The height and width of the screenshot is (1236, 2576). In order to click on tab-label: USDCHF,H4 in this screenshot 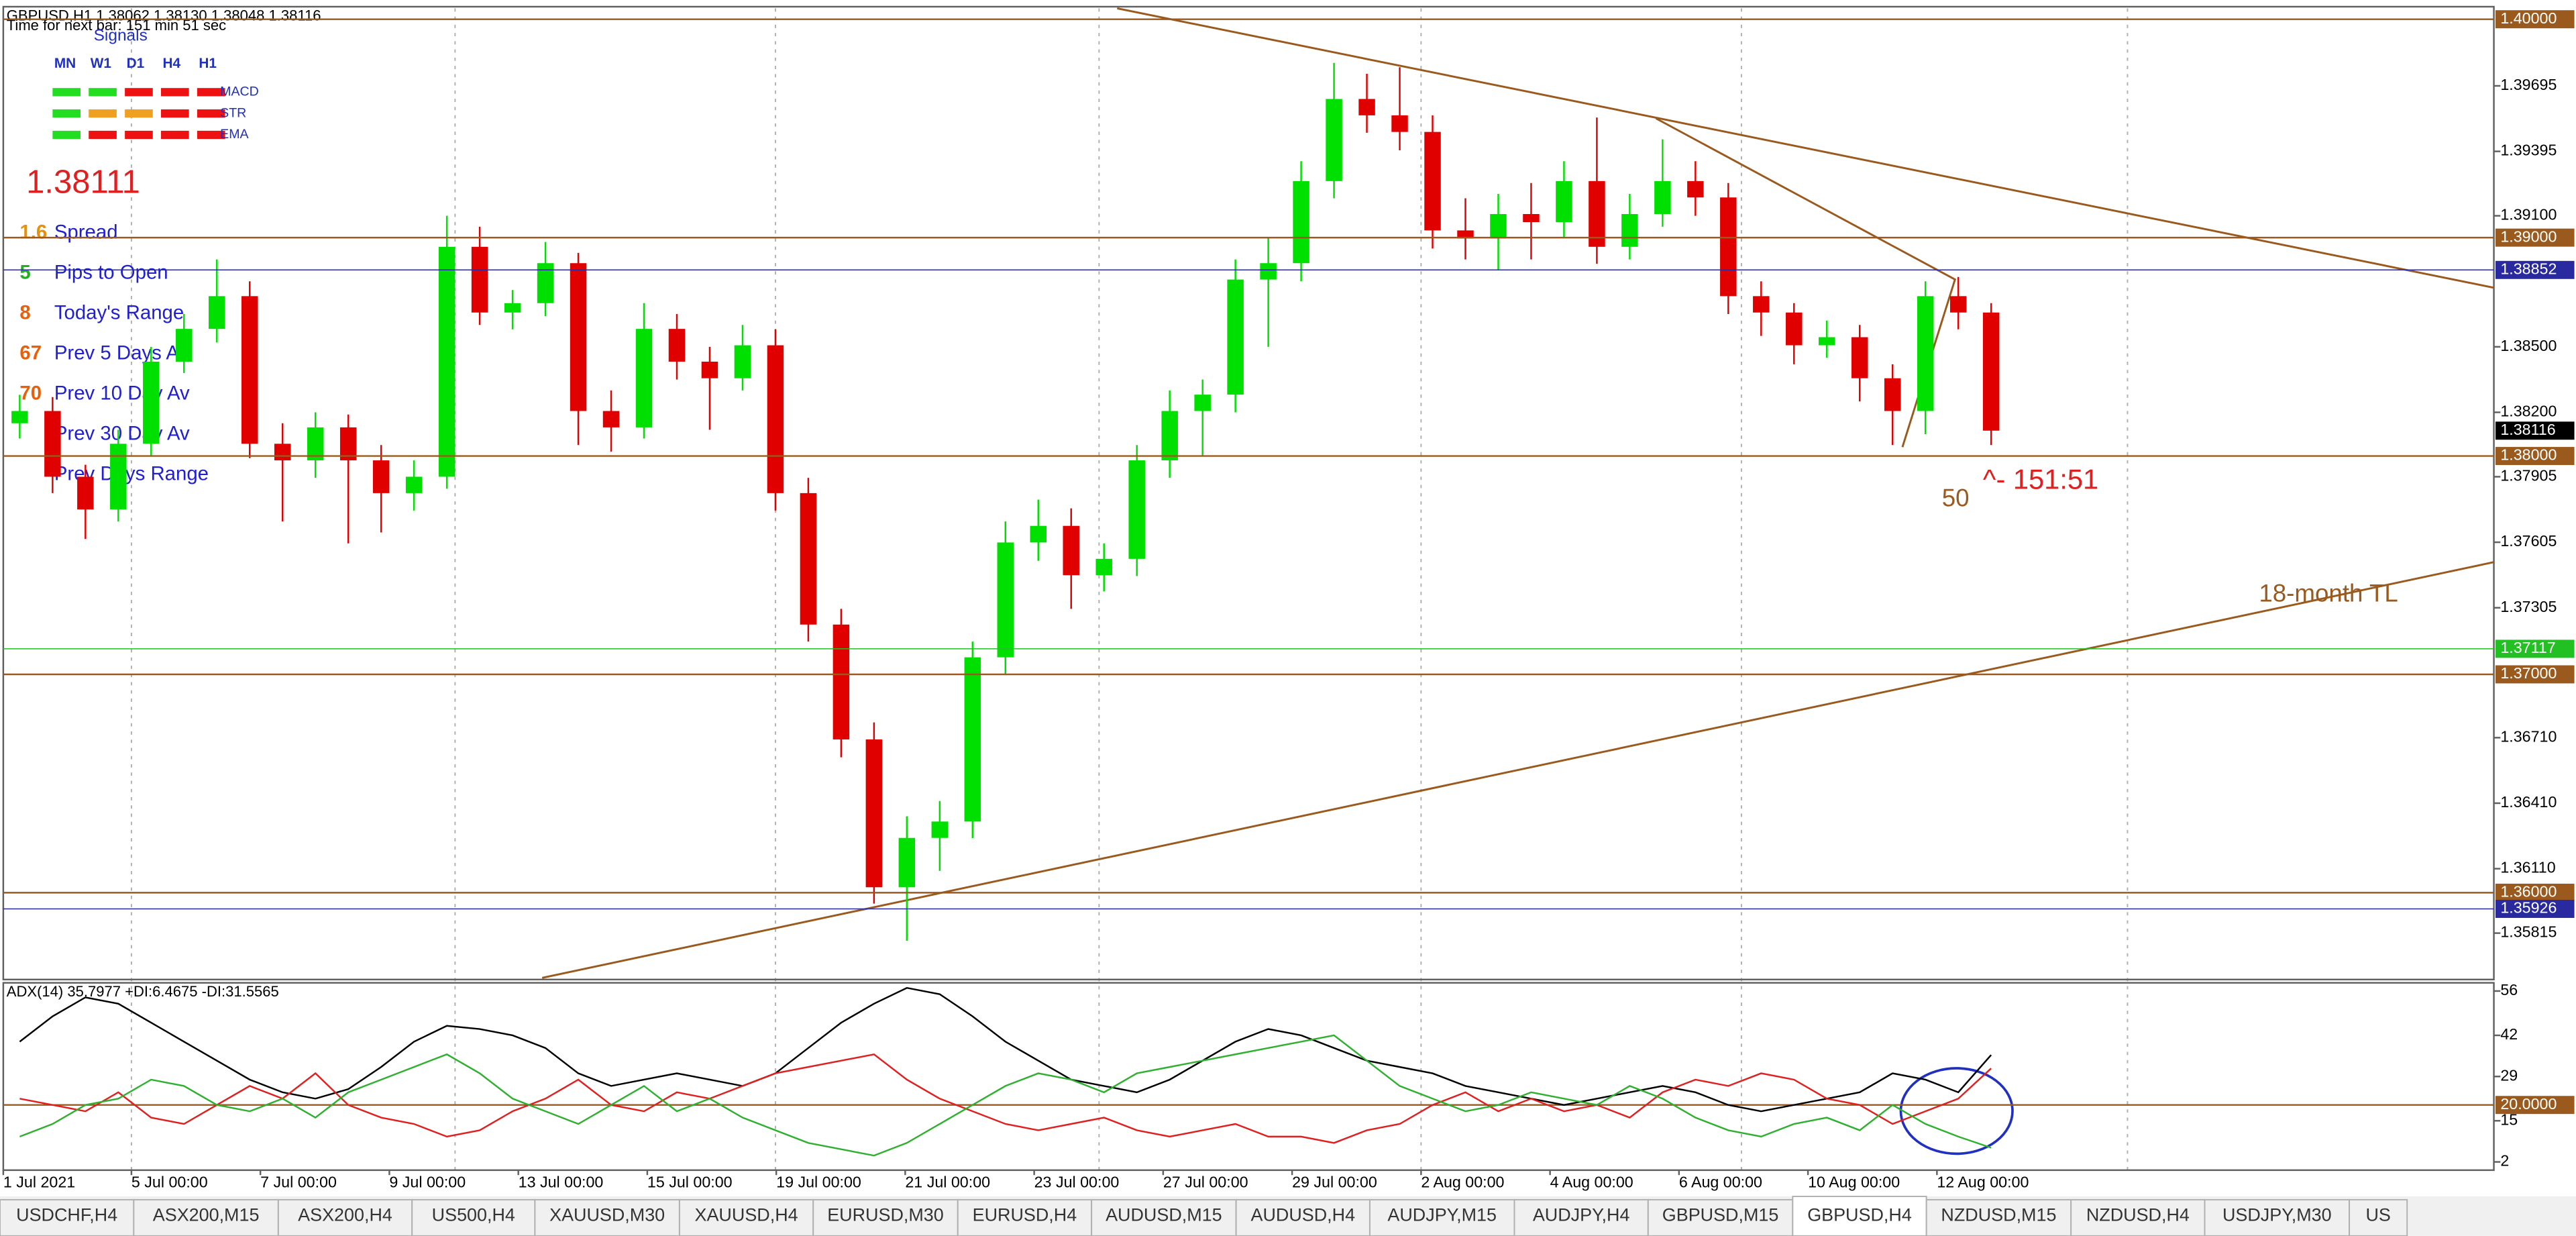, I will do `click(66, 1215)`.